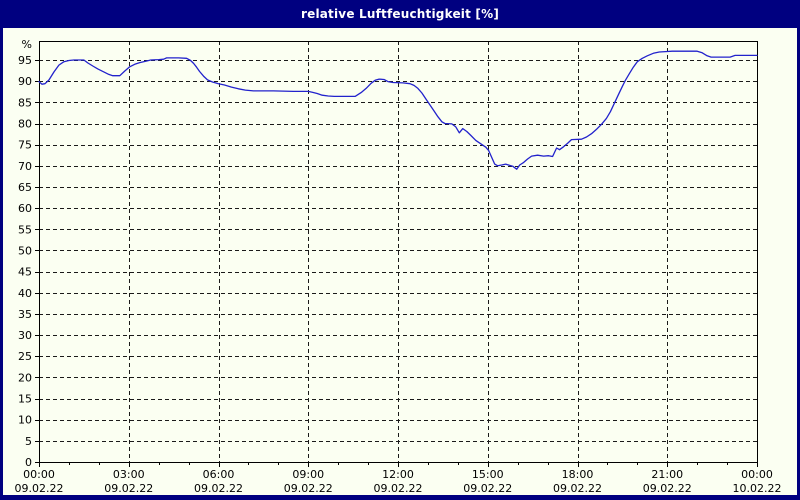  I want to click on x-tick-time-label: 15:00, so click(488, 474).